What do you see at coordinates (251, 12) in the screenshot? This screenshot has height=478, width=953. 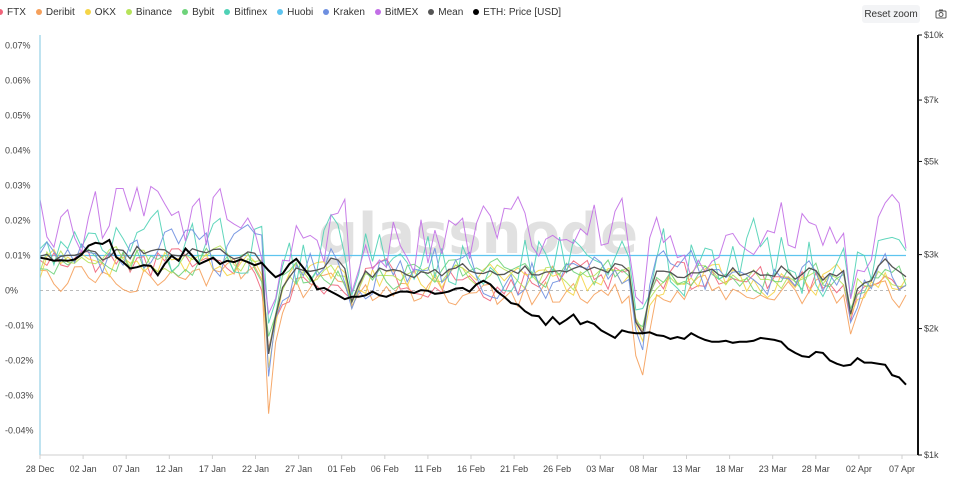 I see `legend-label: Bitfinex` at bounding box center [251, 12].